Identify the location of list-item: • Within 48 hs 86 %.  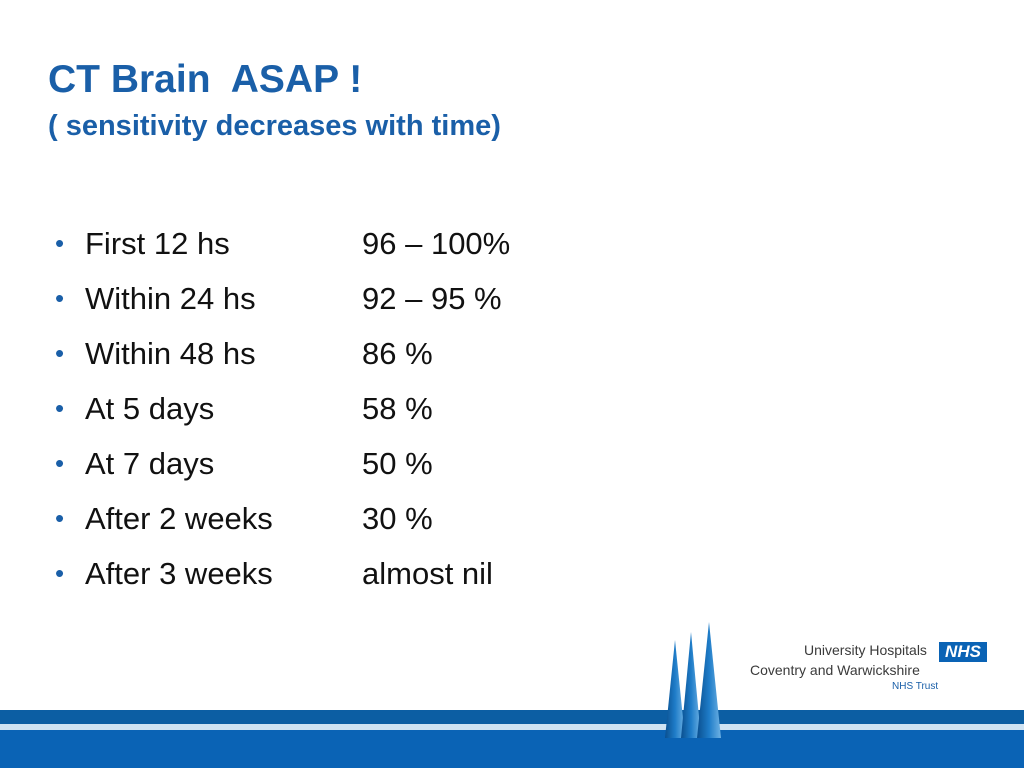
(358, 353).